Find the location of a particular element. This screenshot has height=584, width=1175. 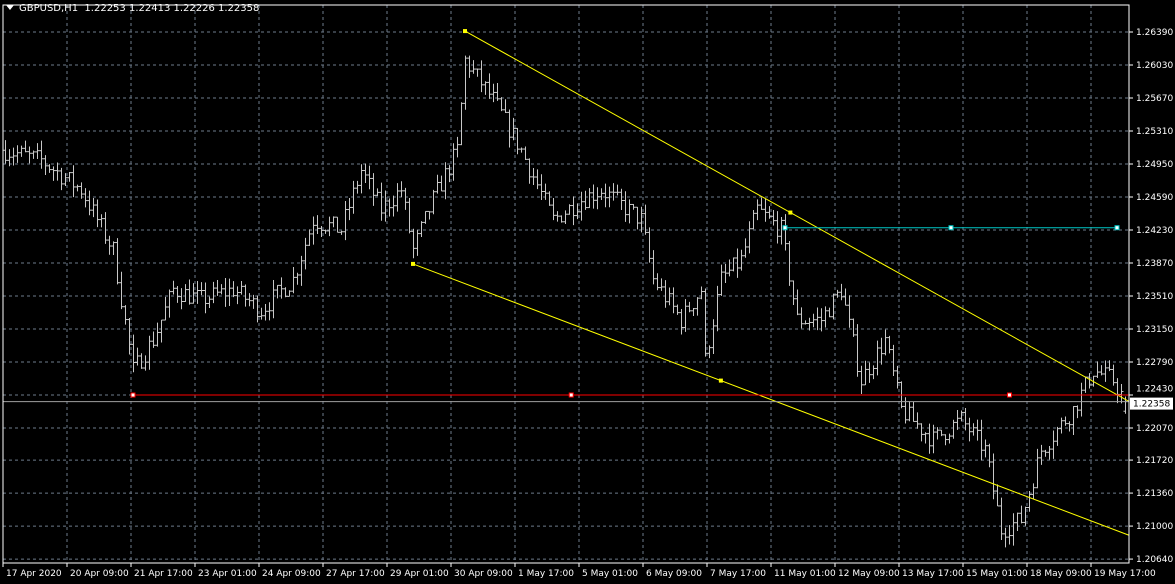

x-tick-label: 24 Apr 09:00 is located at coordinates (291, 574).